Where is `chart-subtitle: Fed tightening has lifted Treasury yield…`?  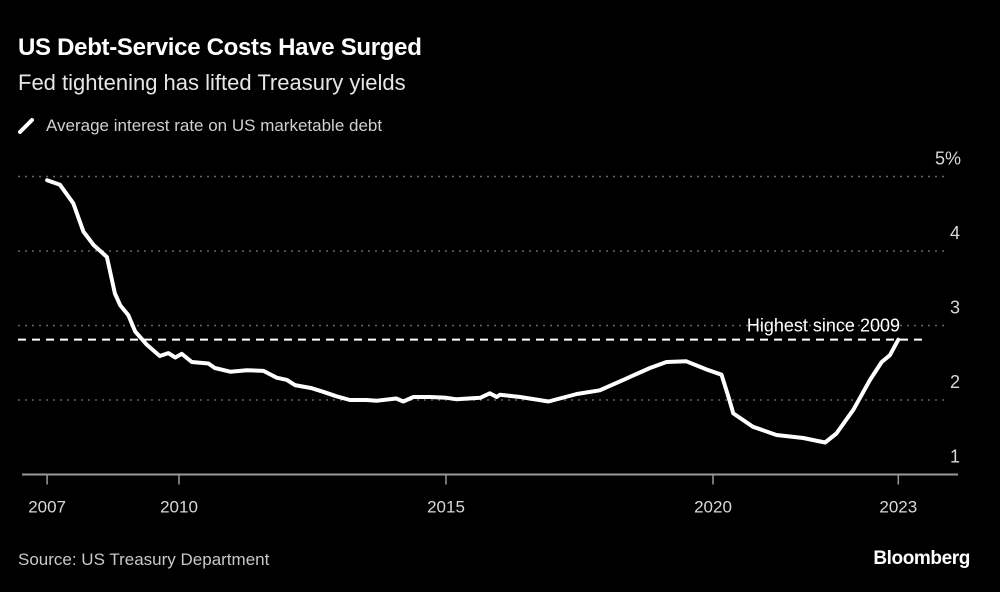
chart-subtitle: Fed tightening has lifted Treasury yield… is located at coordinates (212, 82).